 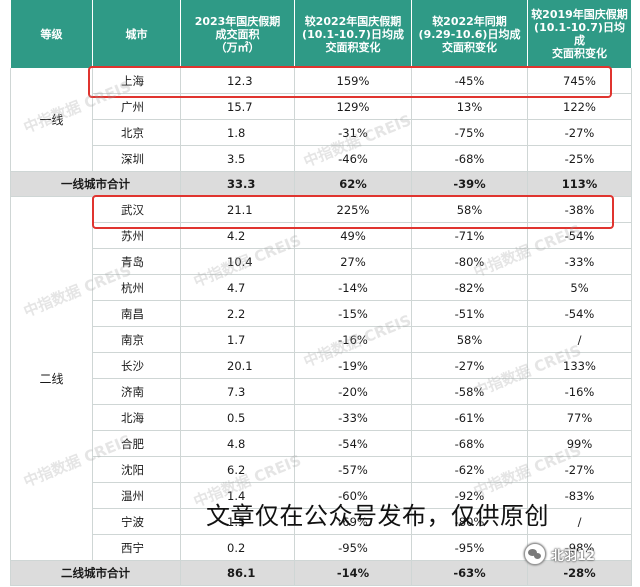 What do you see at coordinates (579, 443) in the screenshot?
I see `vs2019-holiday-cell: 99%` at bounding box center [579, 443].